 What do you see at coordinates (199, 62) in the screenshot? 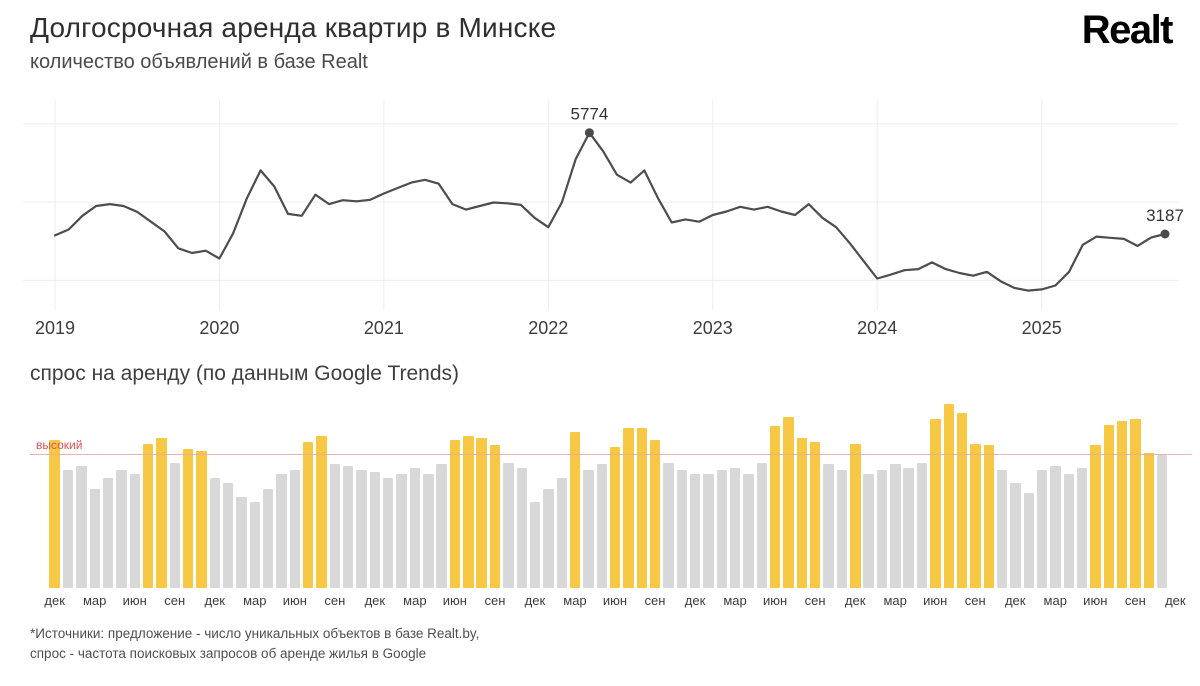
I see `page-subtitle: количество объявлений в базе Realt` at bounding box center [199, 62].